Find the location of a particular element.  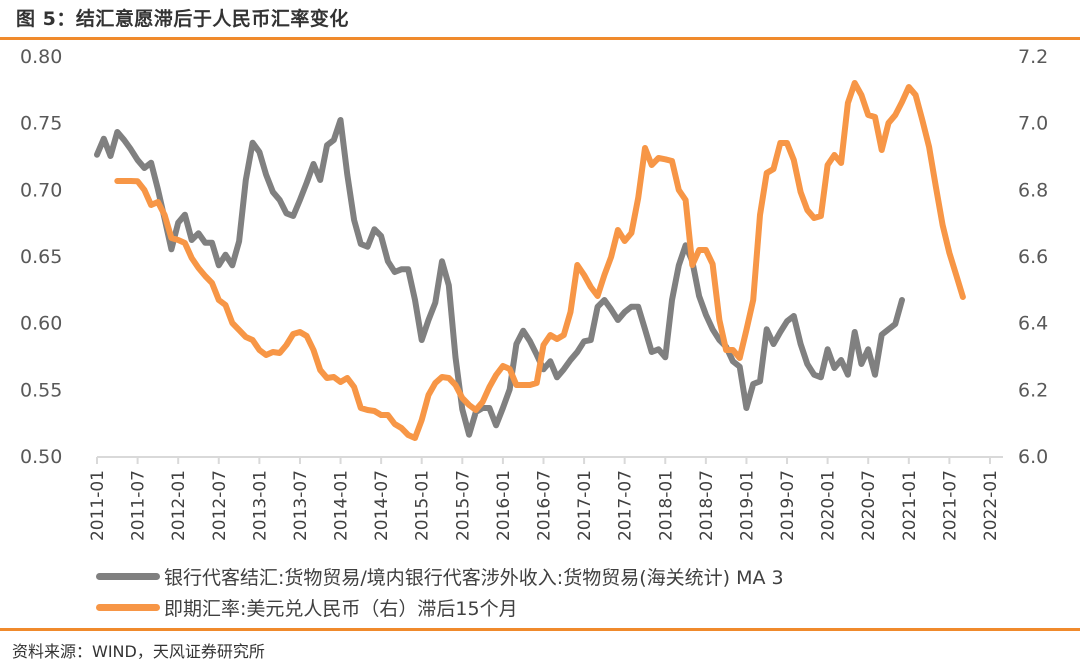

x-tick-label: 2013-07 is located at coordinates (301, 505).